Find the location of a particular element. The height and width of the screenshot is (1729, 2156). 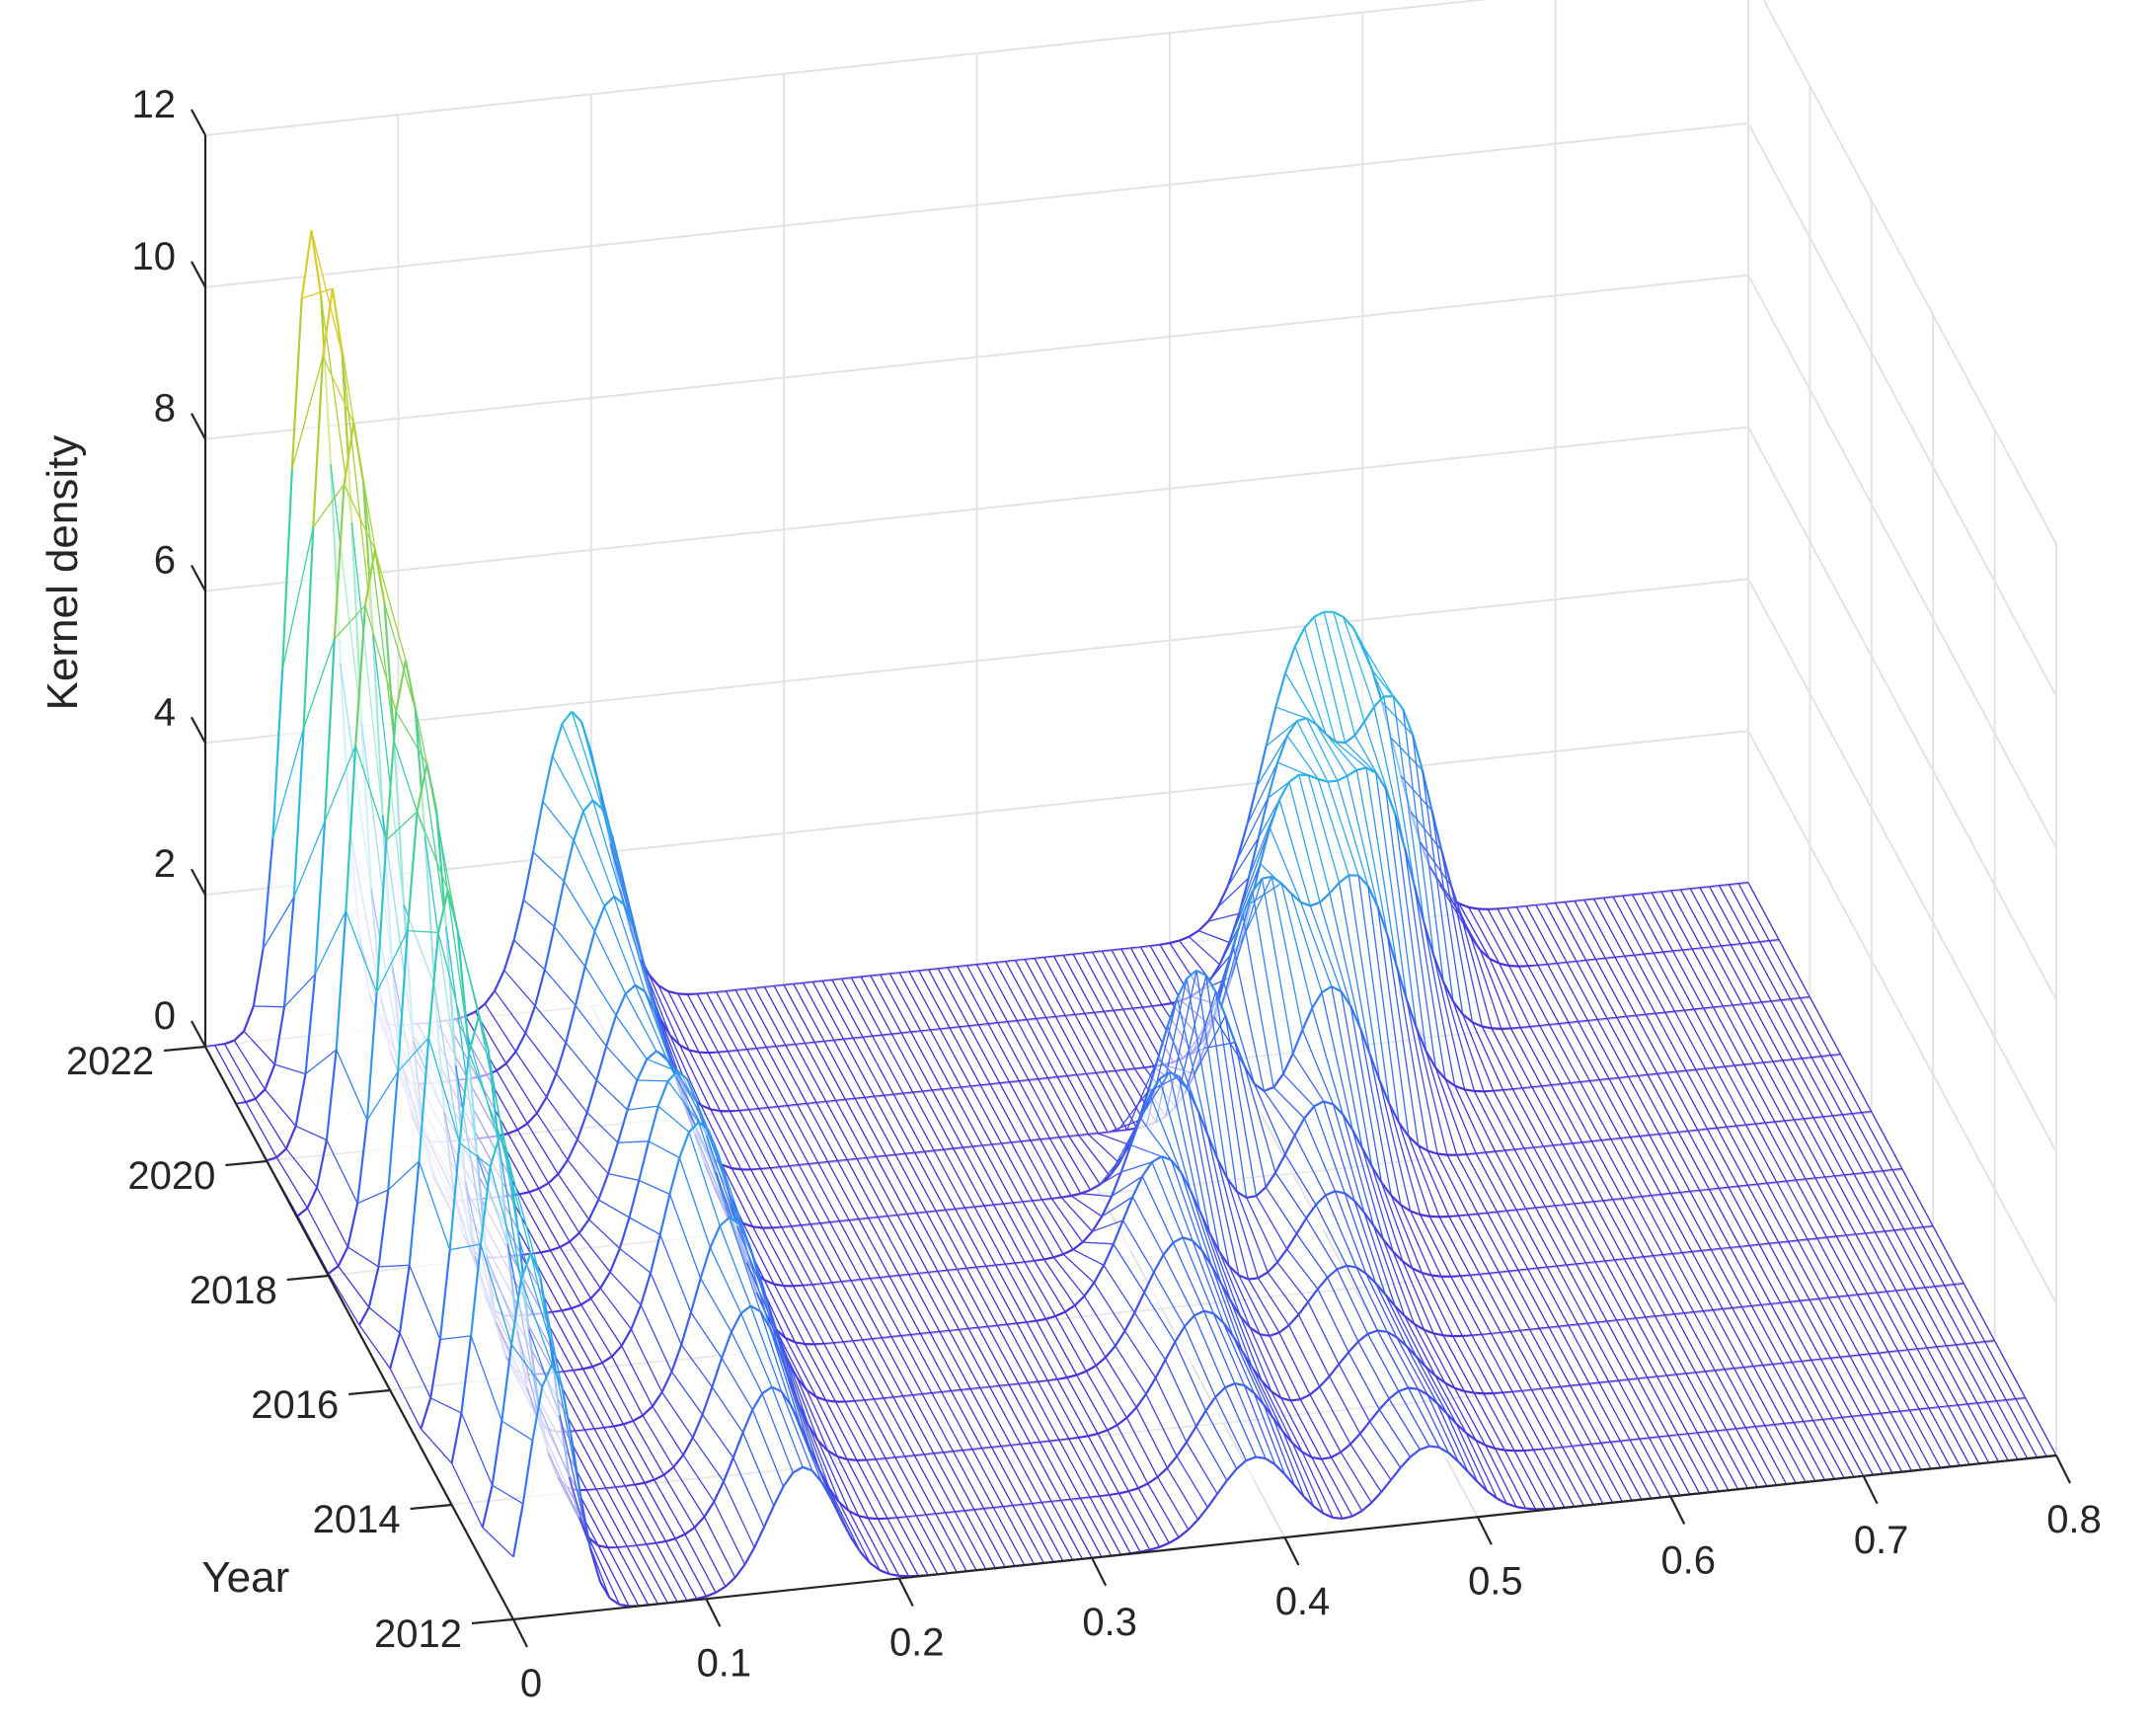

gridline-side-z is located at coordinates (1902, 409).